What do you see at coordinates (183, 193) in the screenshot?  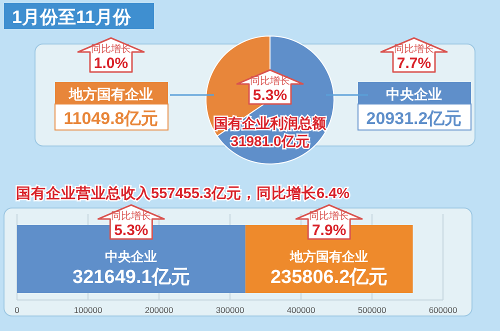 I see `chart-title: 国有企业营业总收入557455.3亿元，同比增长6.4%` at bounding box center [183, 193].